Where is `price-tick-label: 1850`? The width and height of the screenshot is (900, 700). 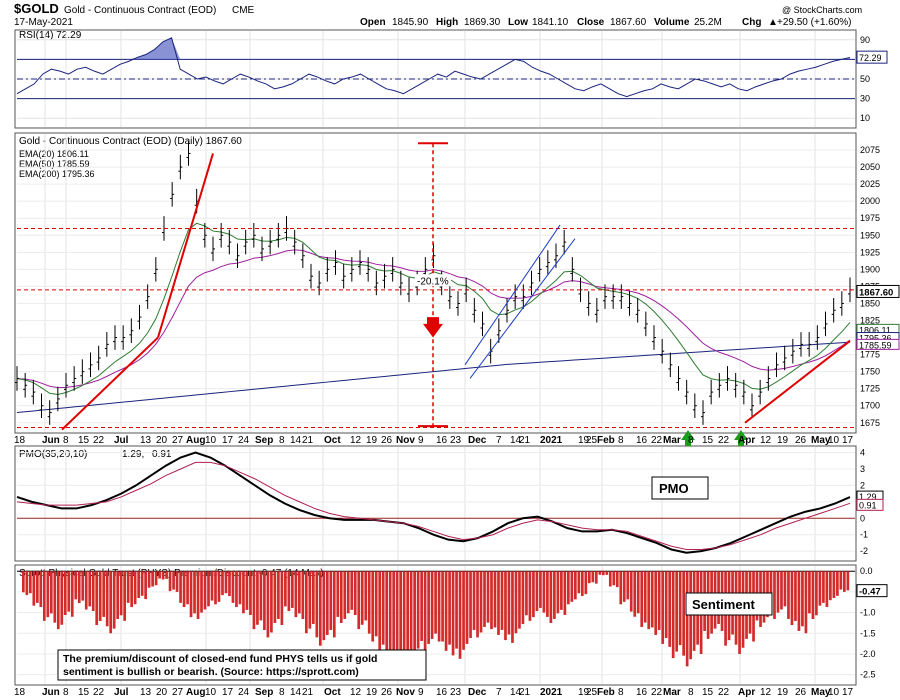 price-tick-label: 1850 is located at coordinates (870, 303).